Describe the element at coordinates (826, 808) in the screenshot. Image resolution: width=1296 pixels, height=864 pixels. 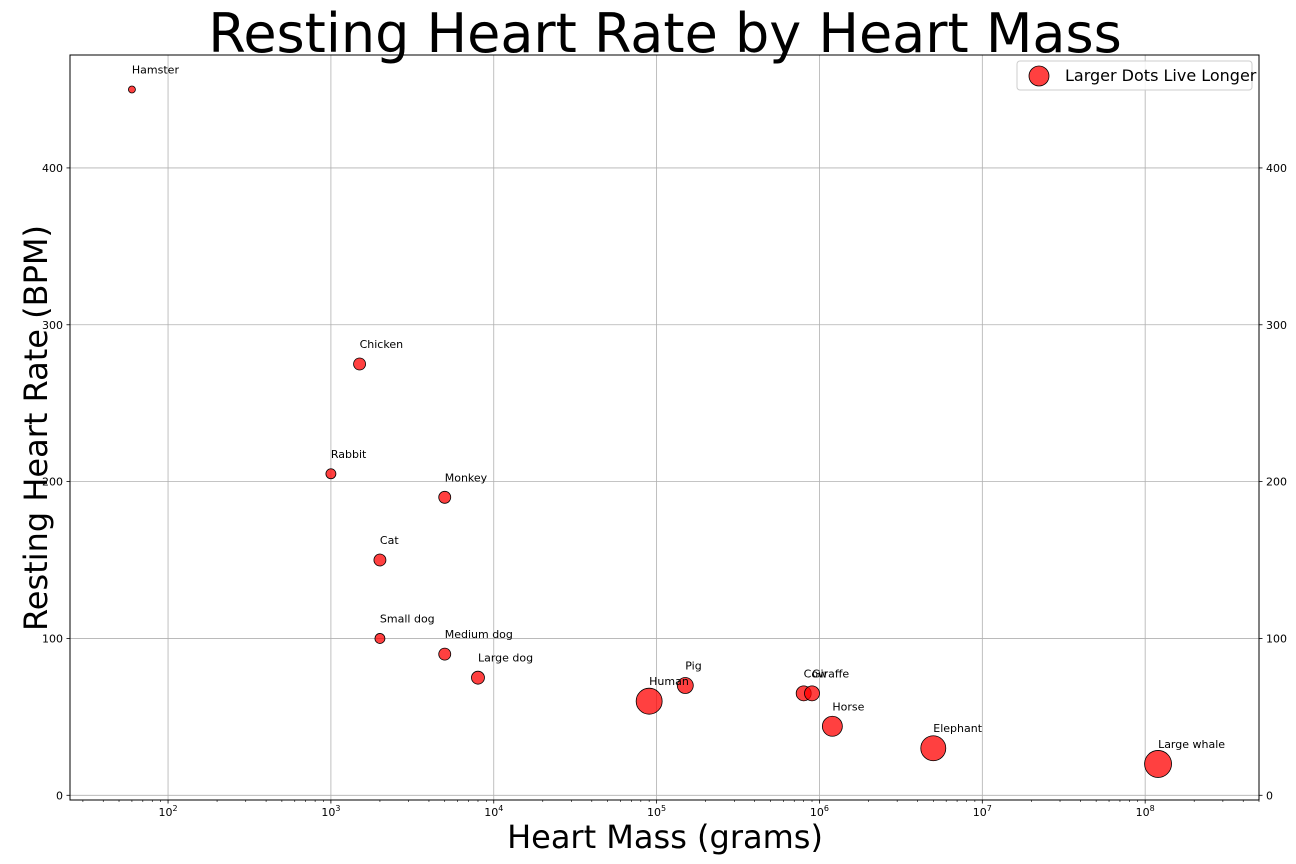
I see `x-tick-exponent: 6` at that location.